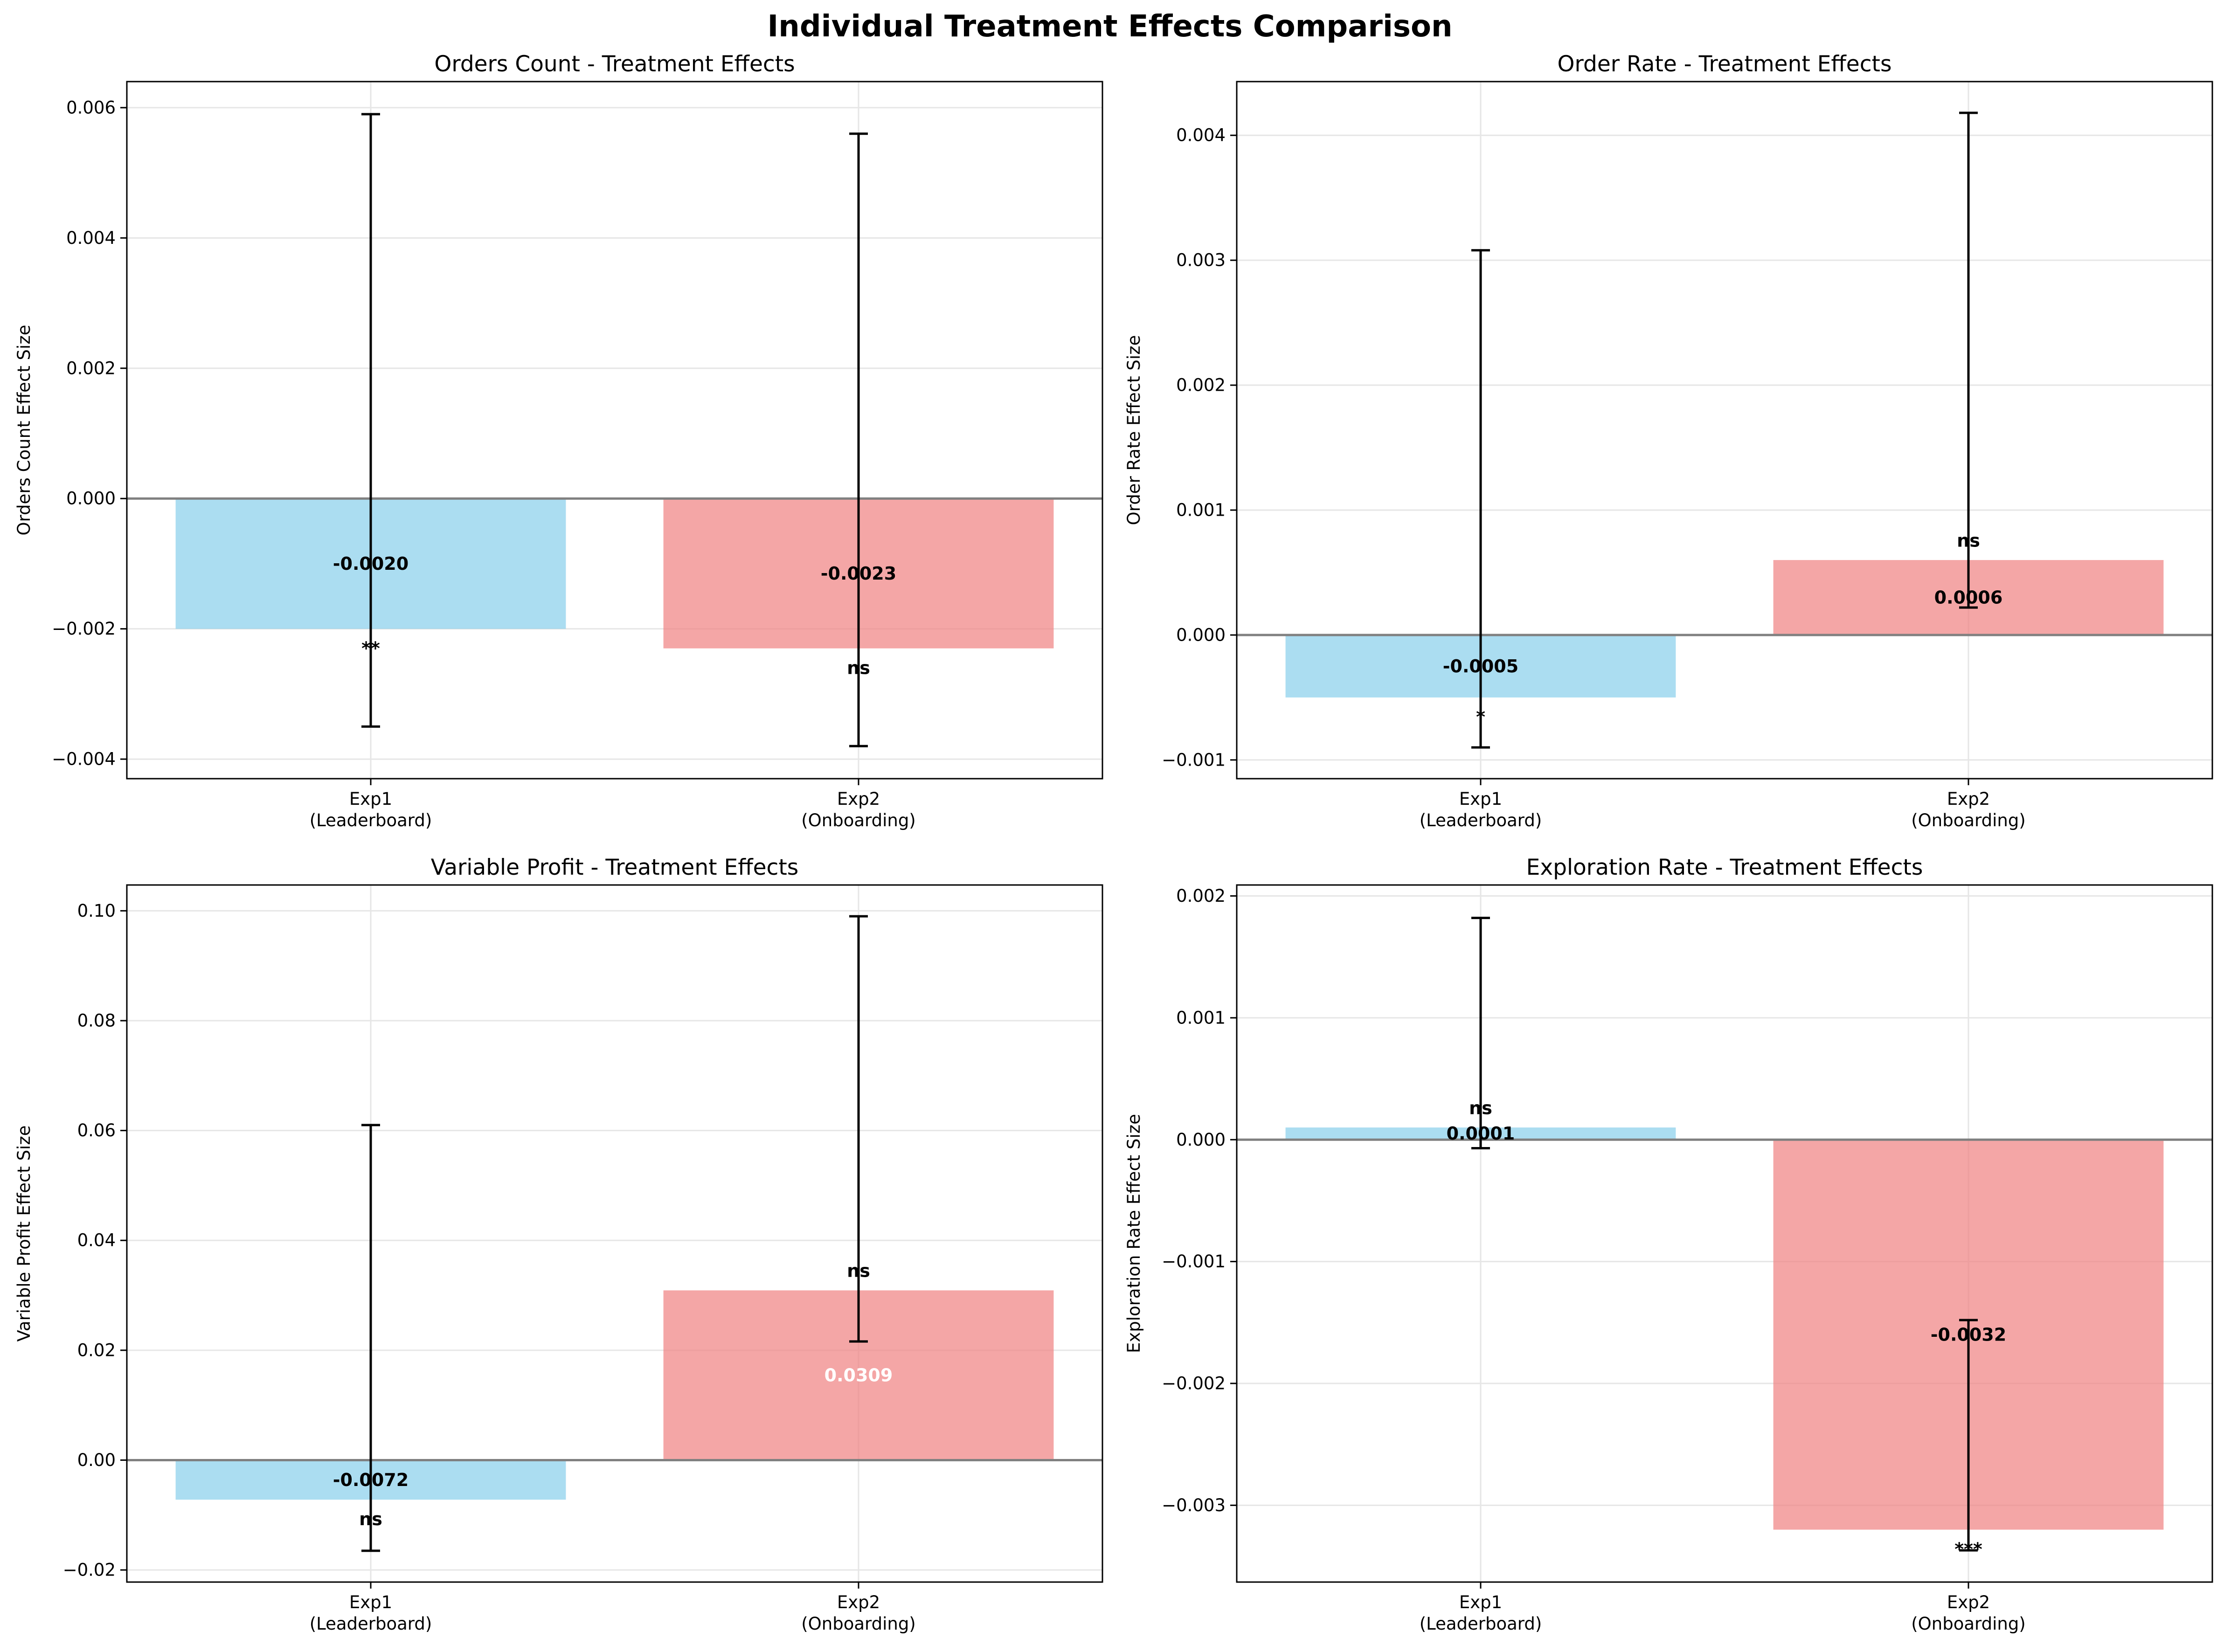  I want to click on y-tick-label: 0.10, so click(96, 911).